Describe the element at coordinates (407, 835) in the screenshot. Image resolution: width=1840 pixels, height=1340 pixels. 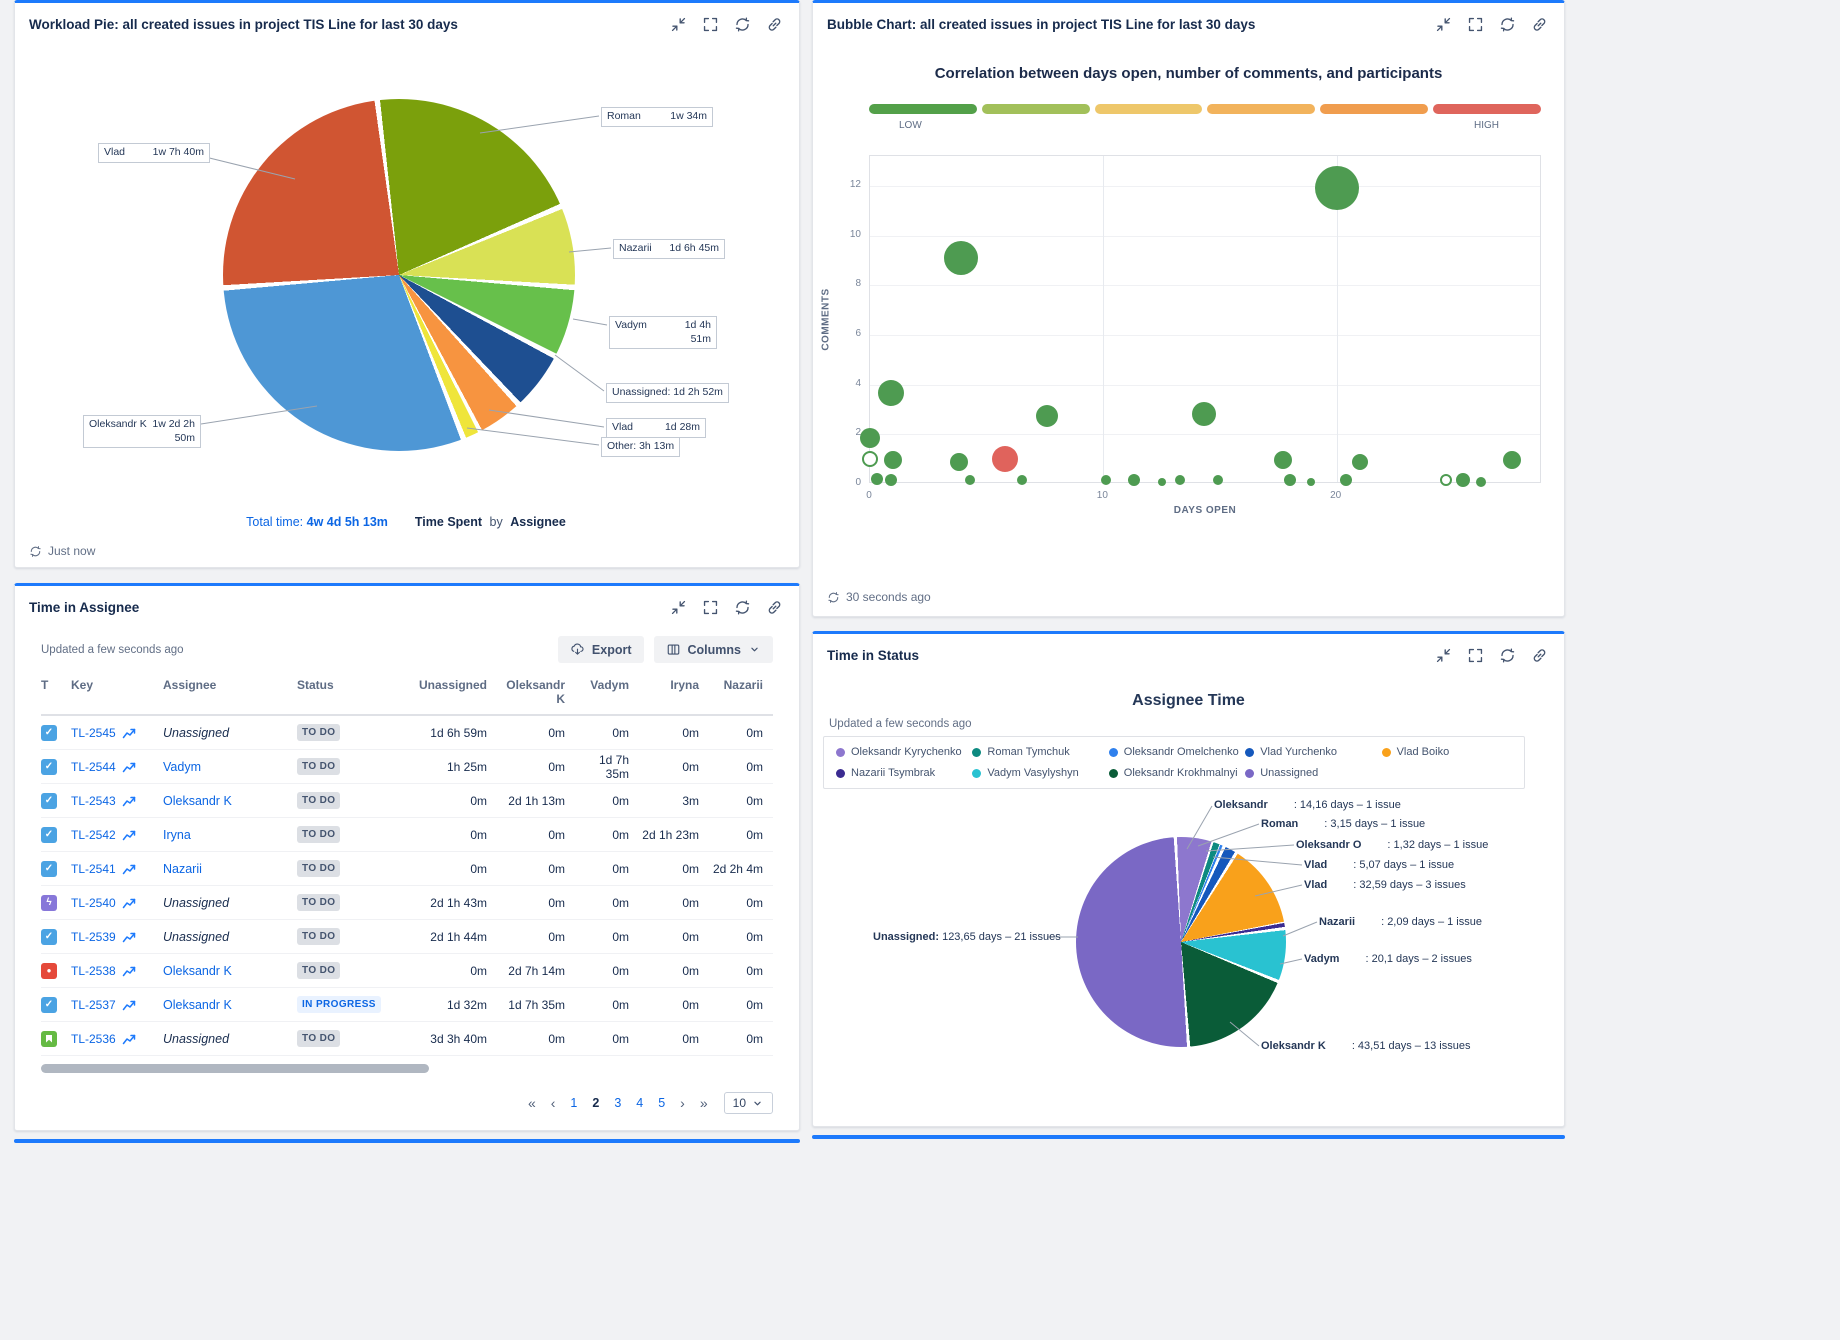
I see `issue-row: ✓ TL-2542 Iryna TO DO 0m 0m 0m 2d 1h 23m 0m` at that location.